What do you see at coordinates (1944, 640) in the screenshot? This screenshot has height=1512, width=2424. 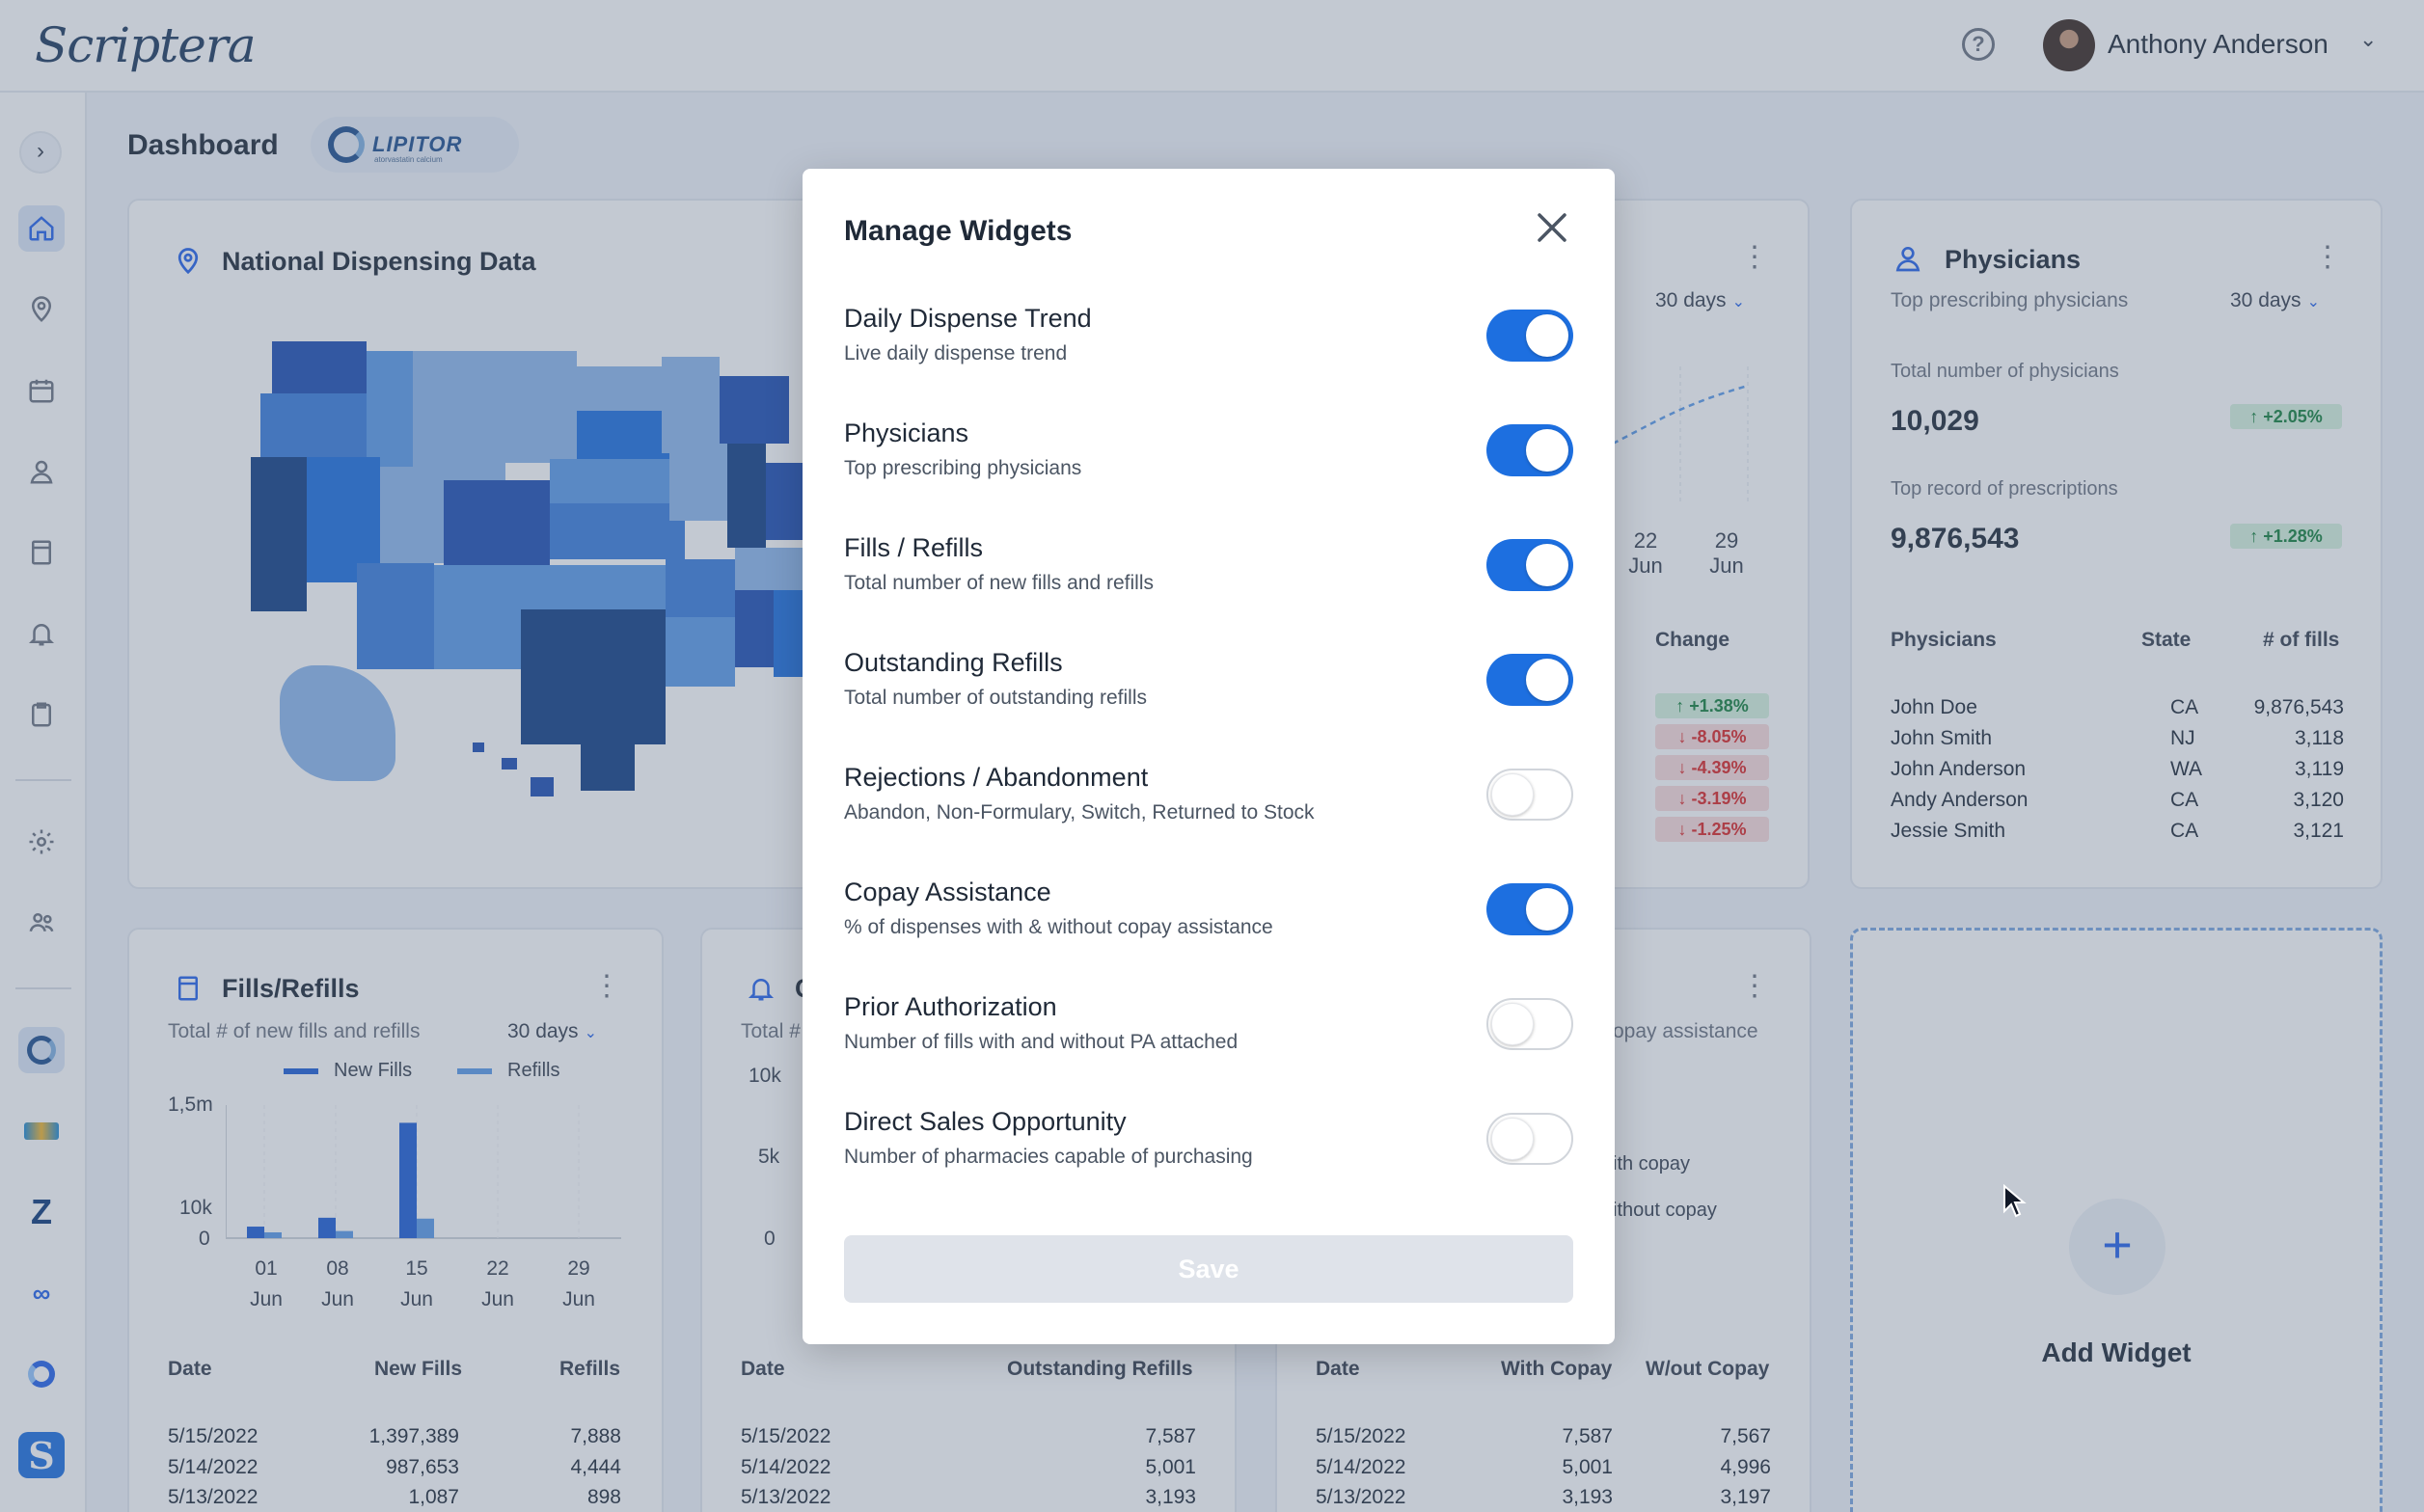 I see `column-header: Physicians` at bounding box center [1944, 640].